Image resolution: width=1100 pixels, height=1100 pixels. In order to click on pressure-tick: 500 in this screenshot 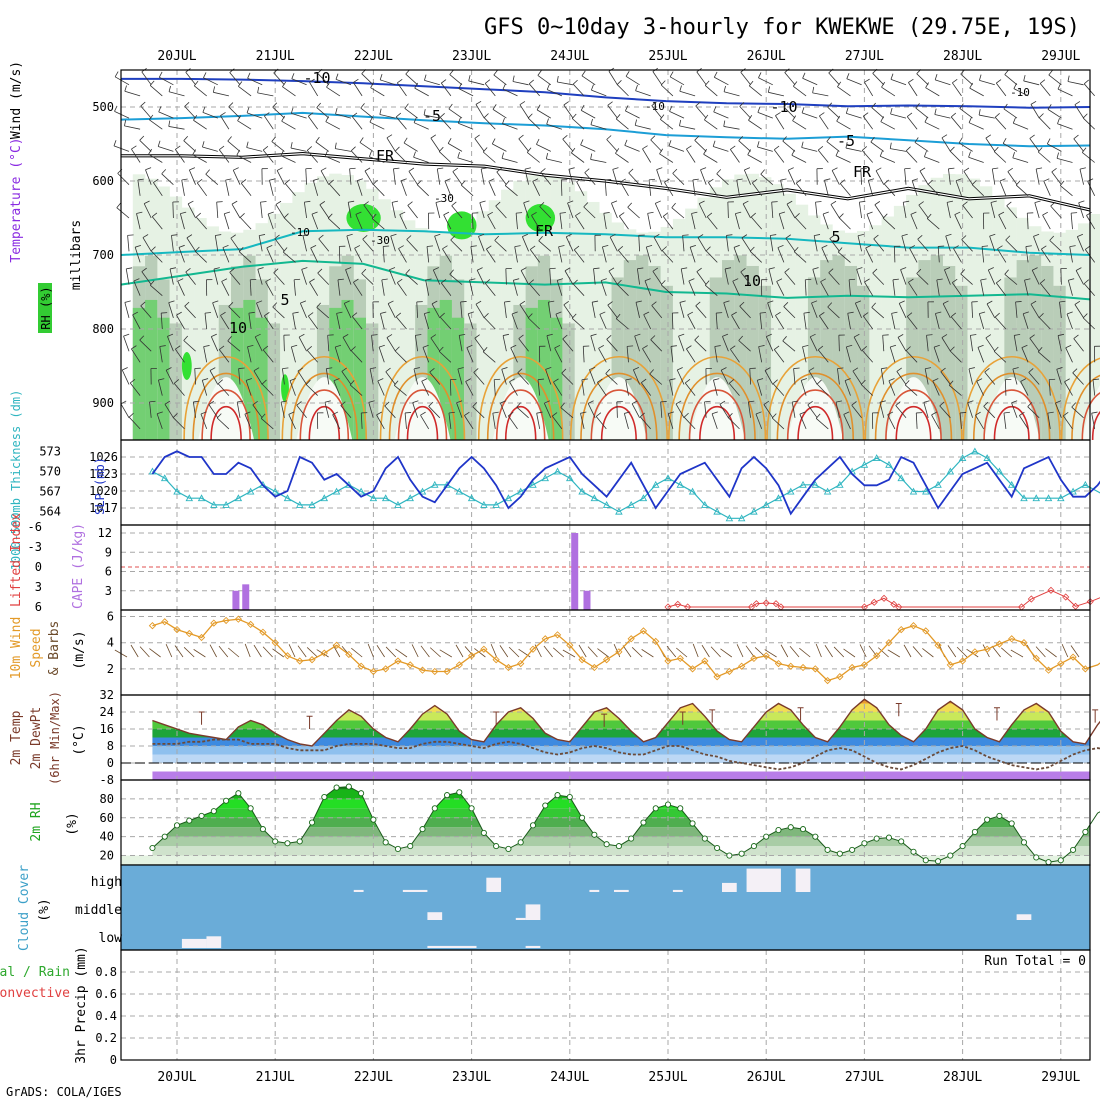, I will do `click(103, 107)`.